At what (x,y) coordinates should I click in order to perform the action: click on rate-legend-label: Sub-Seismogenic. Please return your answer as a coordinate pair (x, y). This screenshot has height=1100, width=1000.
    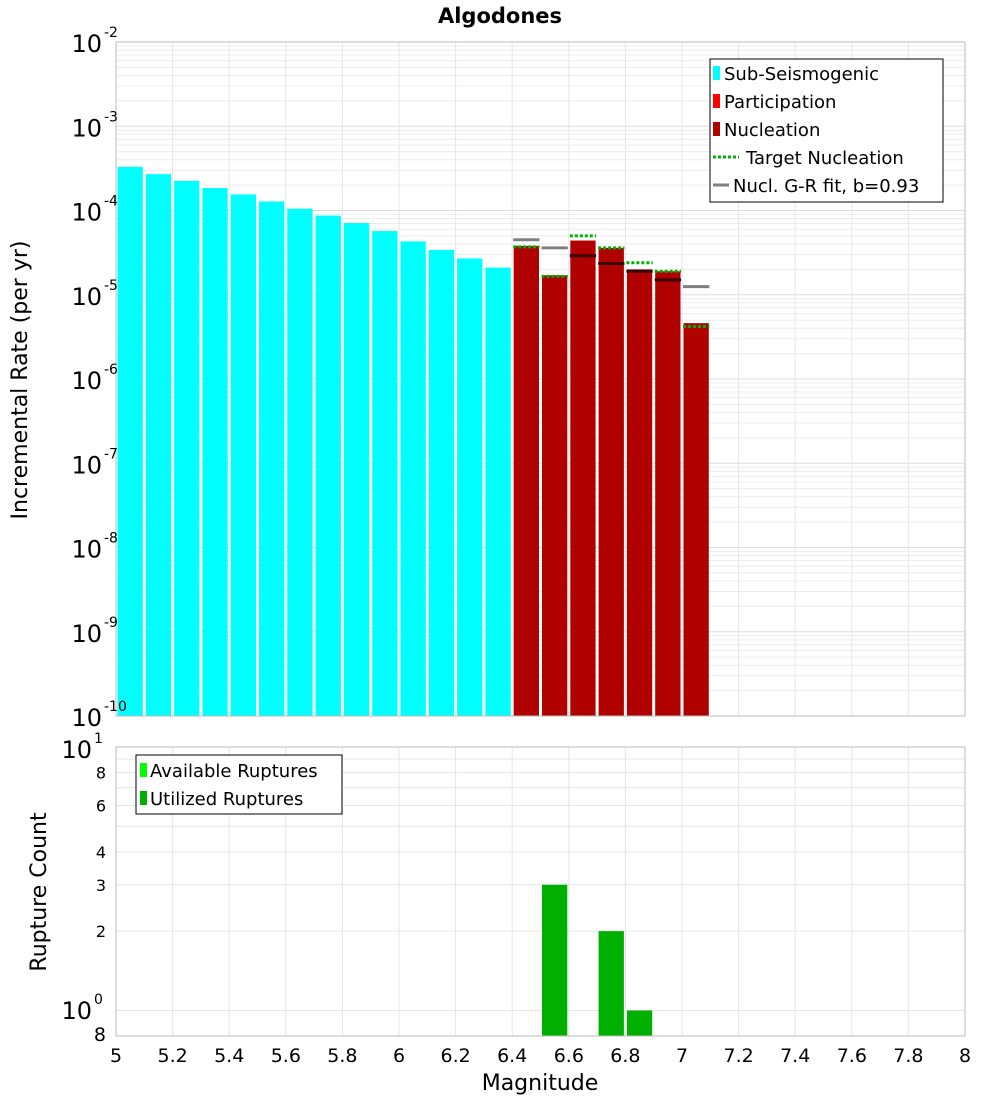
    Looking at the image, I should click on (801, 74).